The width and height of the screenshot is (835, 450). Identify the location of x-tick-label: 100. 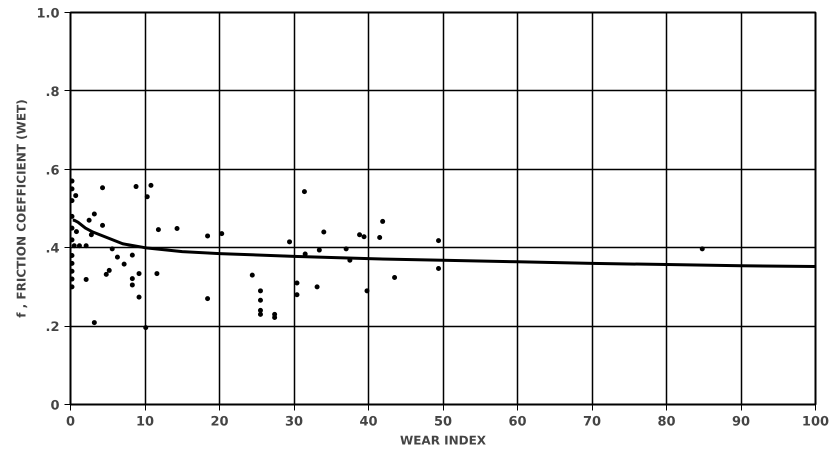
(816, 422).